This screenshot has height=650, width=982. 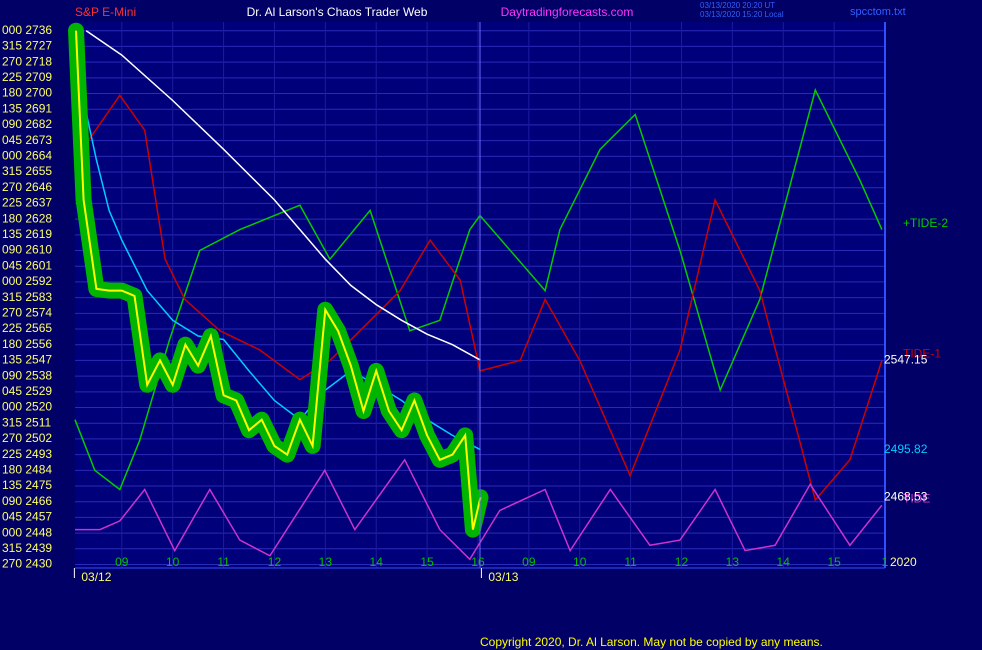 I want to click on y-tick-label: 180 2484, so click(x=27, y=469).